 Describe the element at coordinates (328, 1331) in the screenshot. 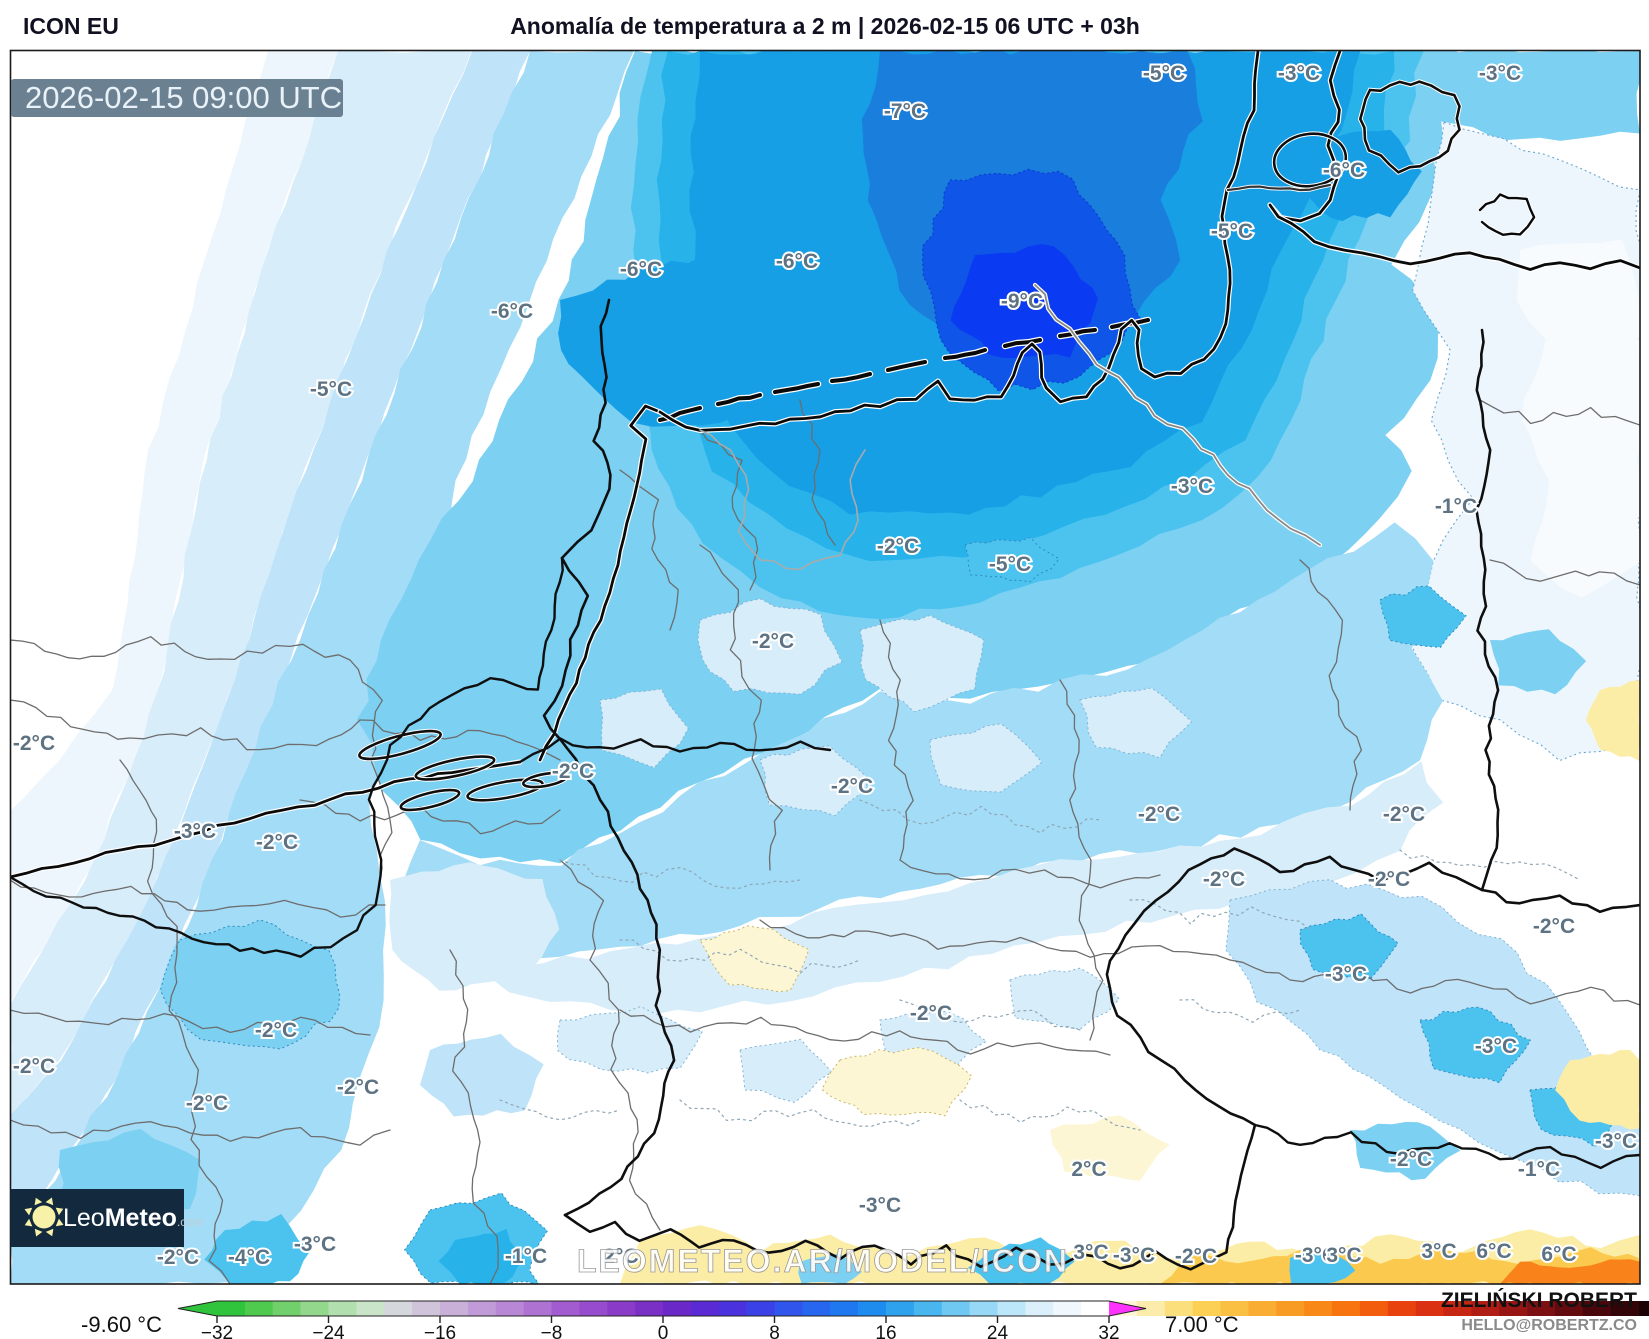

I see `svg-text: −24` at that location.